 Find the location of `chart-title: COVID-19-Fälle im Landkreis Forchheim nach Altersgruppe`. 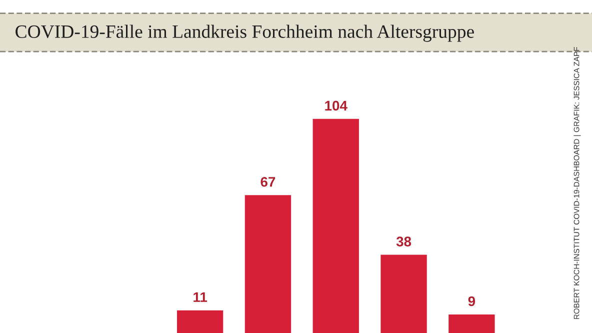

chart-title: COVID-19-Fälle im Landkreis Forchheim nach Altersgruppe is located at coordinates (245, 33).